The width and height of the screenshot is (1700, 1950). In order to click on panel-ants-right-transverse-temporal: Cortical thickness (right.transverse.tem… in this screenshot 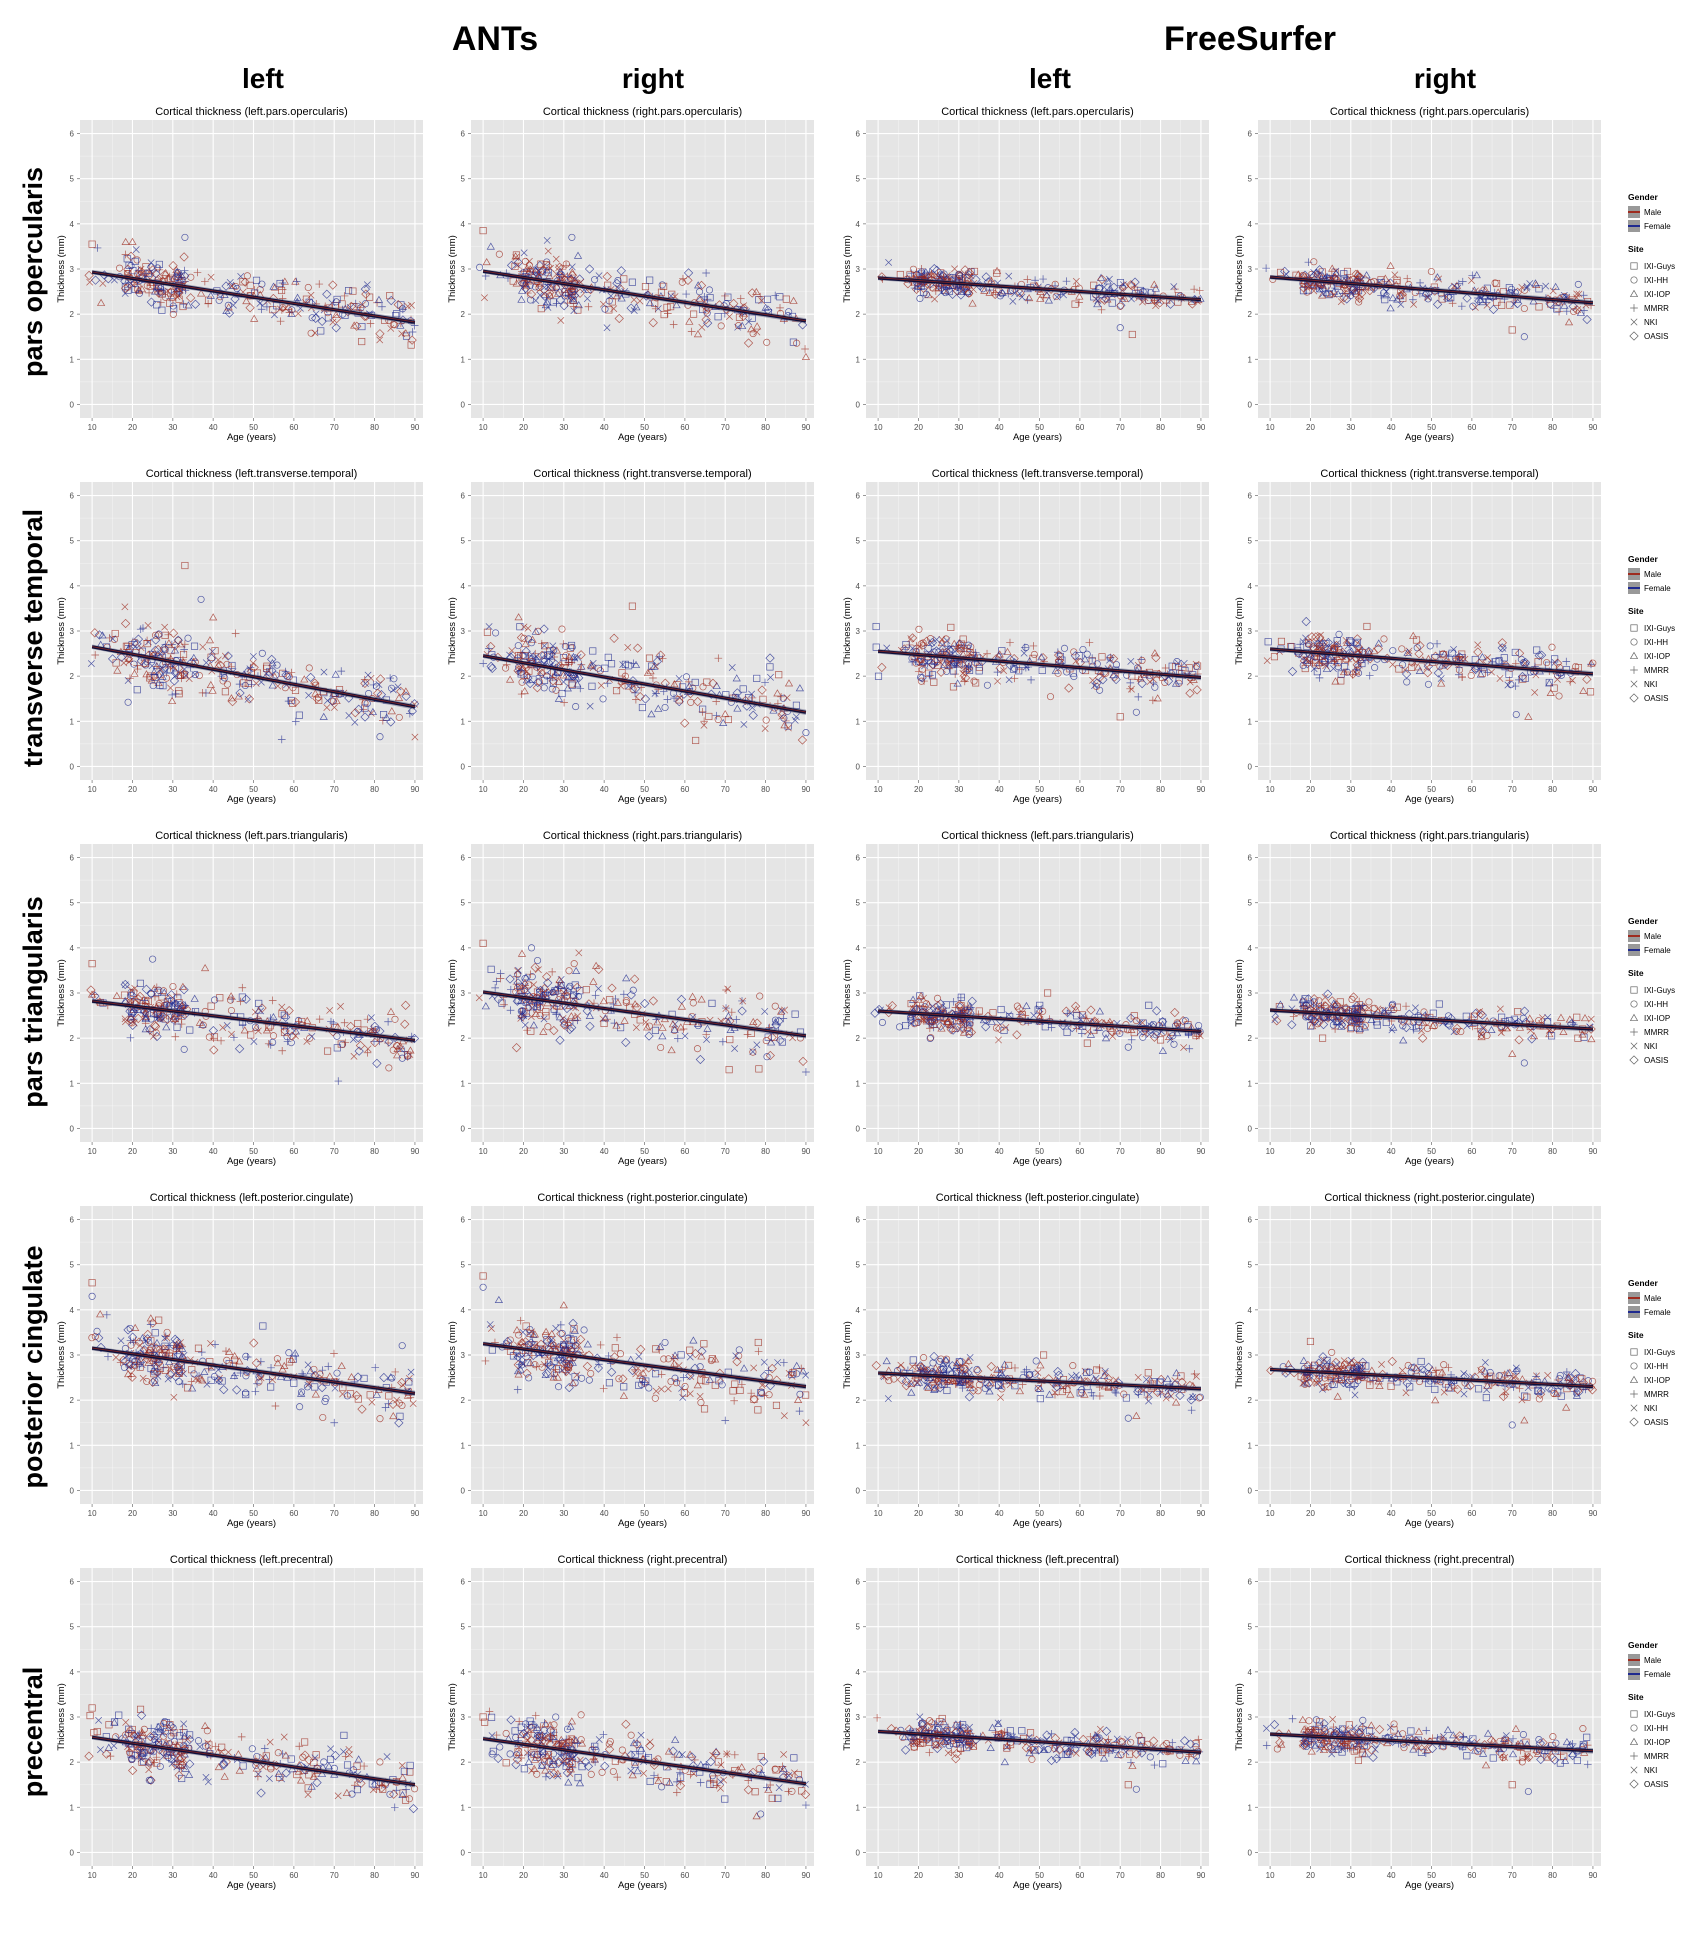, I will do `click(630, 636)`.